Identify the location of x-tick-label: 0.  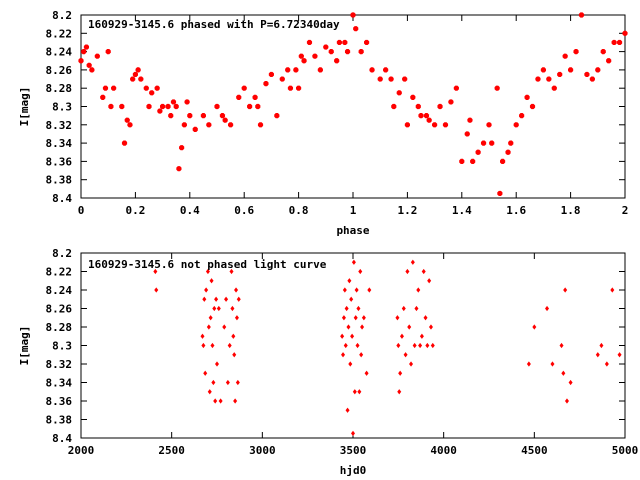
(81, 210).